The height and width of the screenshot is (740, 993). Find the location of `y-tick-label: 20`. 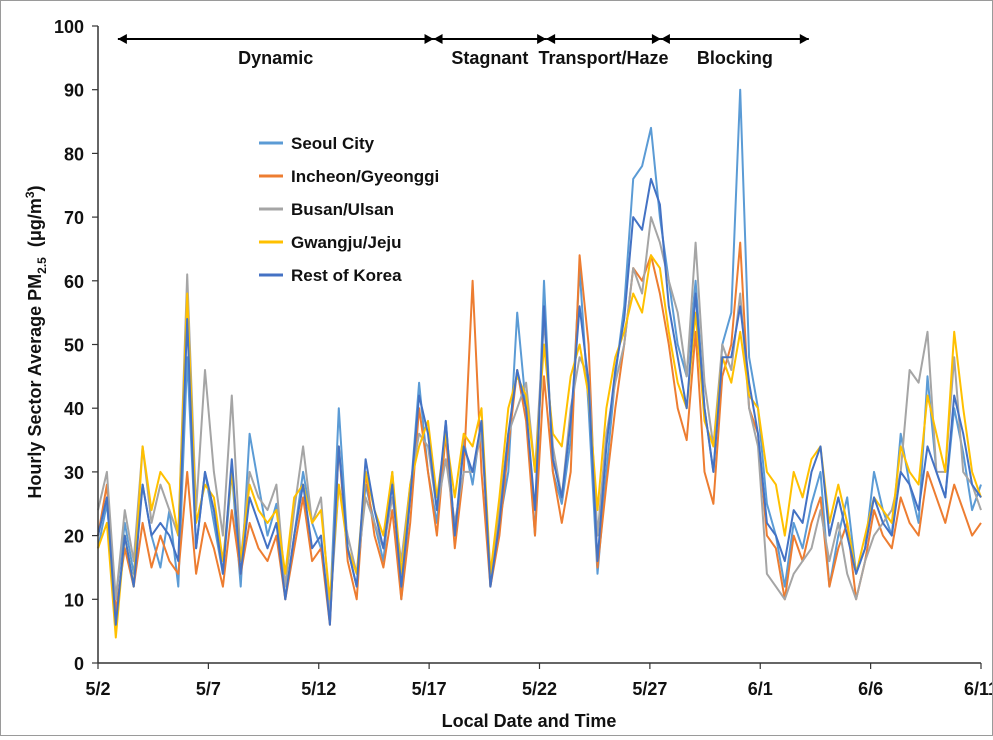

y-tick-label: 20 is located at coordinates (74, 537).